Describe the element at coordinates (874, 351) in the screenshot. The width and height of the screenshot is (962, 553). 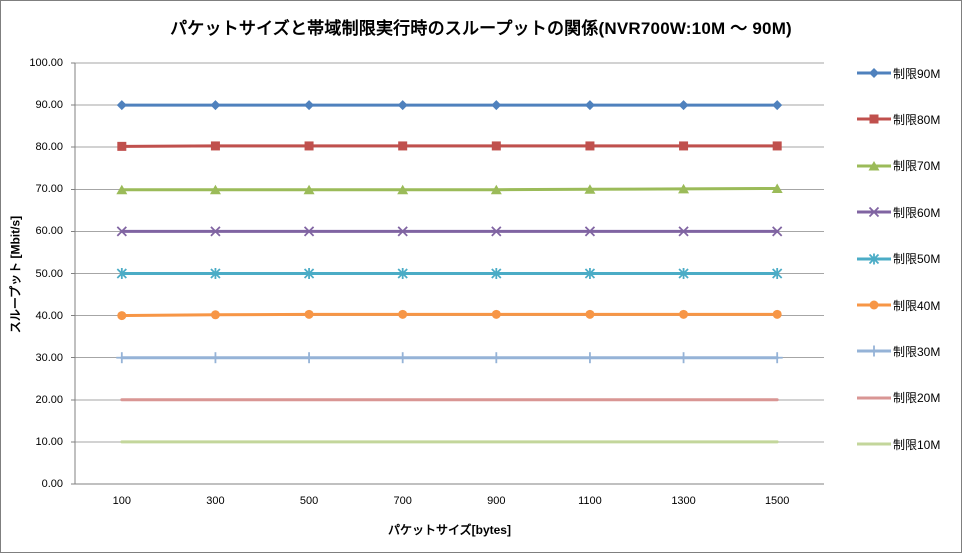
I see `legend-marker-limit-30m` at that location.